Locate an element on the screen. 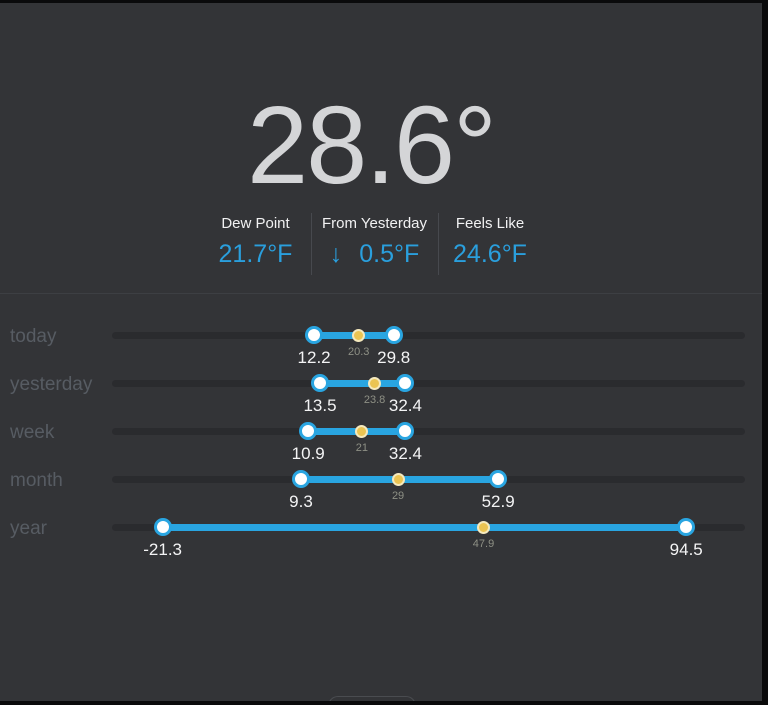  slider-average-value: 23.8 is located at coordinates (374, 400).